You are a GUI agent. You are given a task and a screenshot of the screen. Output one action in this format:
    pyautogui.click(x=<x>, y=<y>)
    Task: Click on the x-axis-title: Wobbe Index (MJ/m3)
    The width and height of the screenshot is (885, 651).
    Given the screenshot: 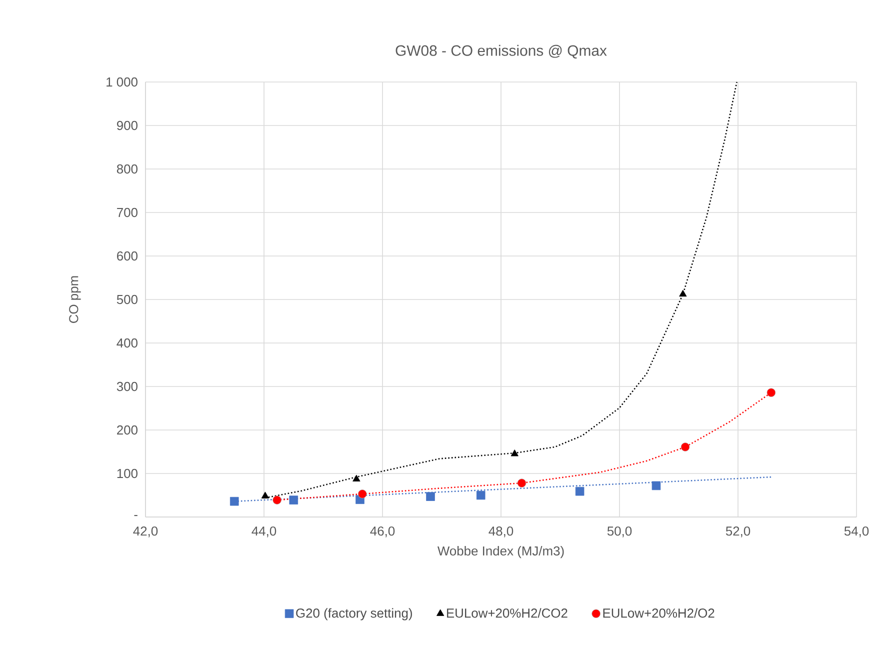 What is the action you would take?
    pyautogui.click(x=500, y=552)
    